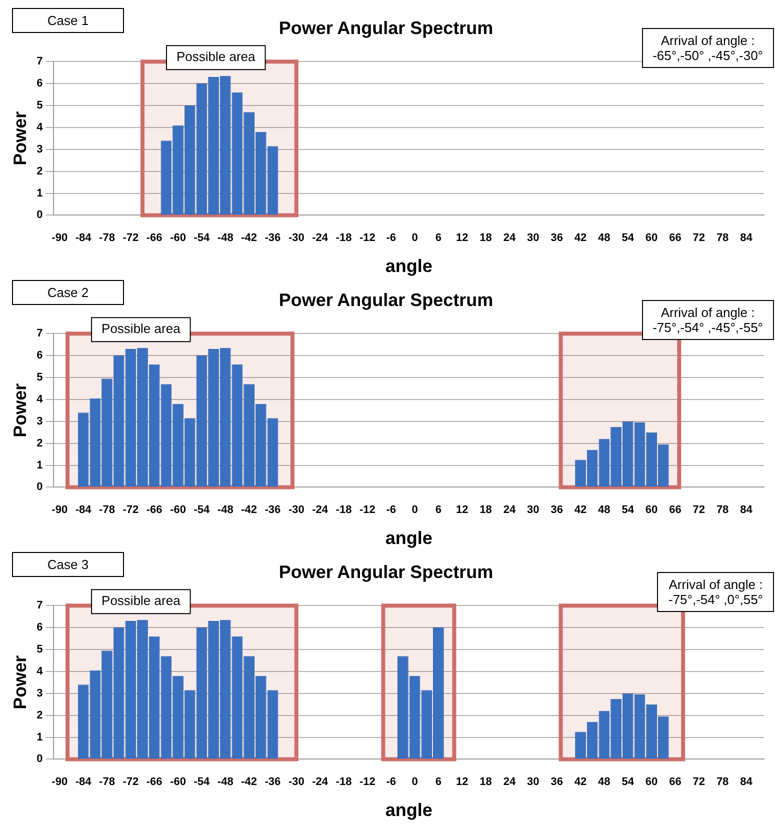 This screenshot has height=834, width=782. What do you see at coordinates (509, 238) in the screenshot?
I see `x-tick-label: 24` at bounding box center [509, 238].